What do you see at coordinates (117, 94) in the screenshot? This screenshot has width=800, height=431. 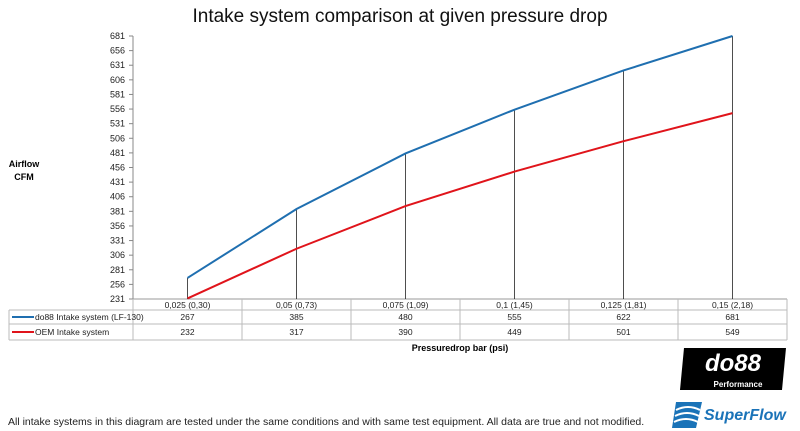 I see `y-tick-label: 581` at bounding box center [117, 94].